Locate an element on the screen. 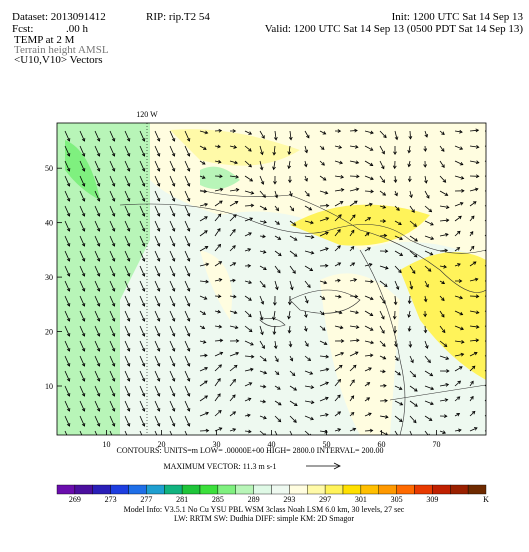  colorbar-label: 309 is located at coordinates (432, 499).